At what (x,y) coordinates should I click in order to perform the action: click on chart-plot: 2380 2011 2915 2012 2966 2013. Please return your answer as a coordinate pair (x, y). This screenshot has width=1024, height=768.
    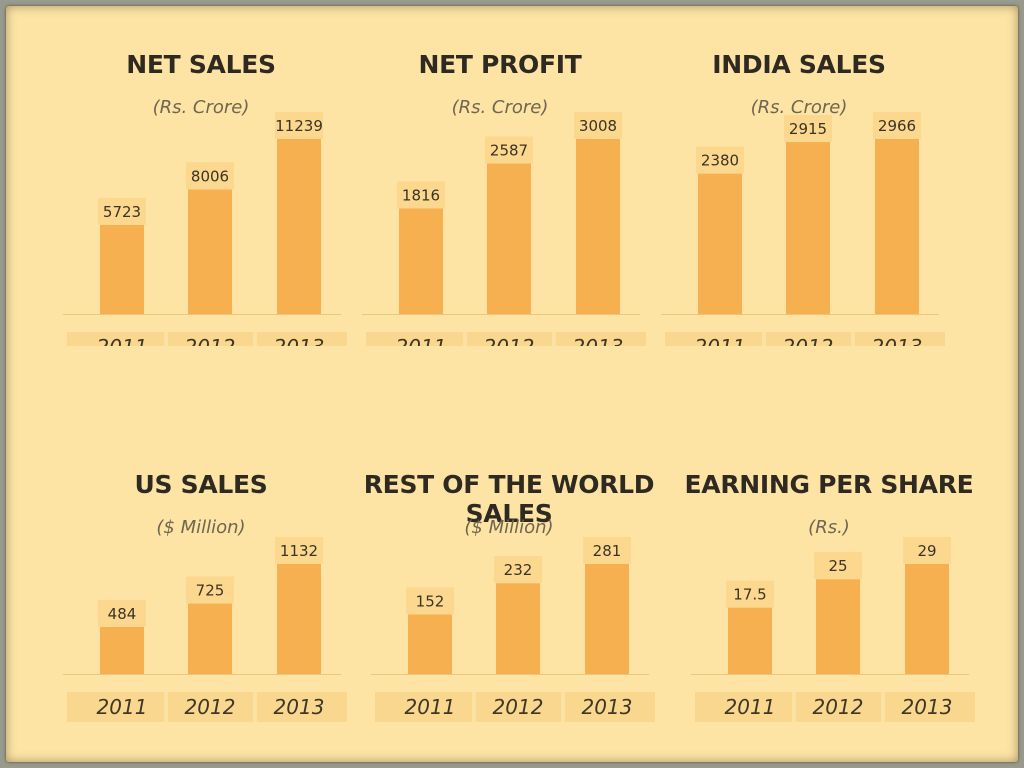
    Looking at the image, I should click on (803, 229).